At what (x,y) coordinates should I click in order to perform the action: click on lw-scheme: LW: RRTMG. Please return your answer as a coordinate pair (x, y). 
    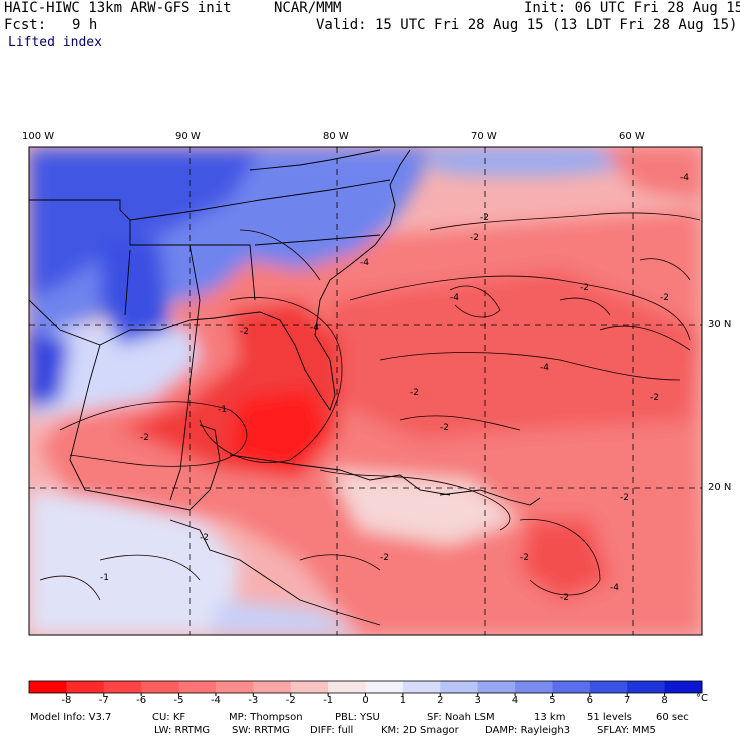
    Looking at the image, I should click on (182, 730).